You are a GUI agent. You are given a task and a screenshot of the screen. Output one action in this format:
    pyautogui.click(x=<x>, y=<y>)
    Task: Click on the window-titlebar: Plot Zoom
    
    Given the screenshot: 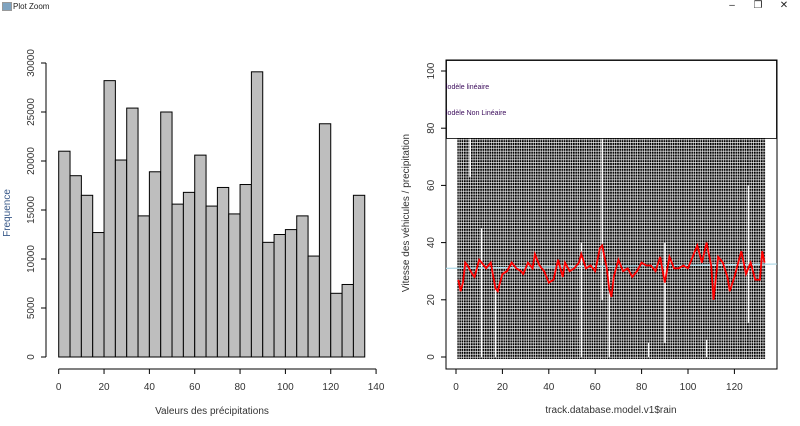 What is the action you would take?
    pyautogui.click(x=400, y=7)
    